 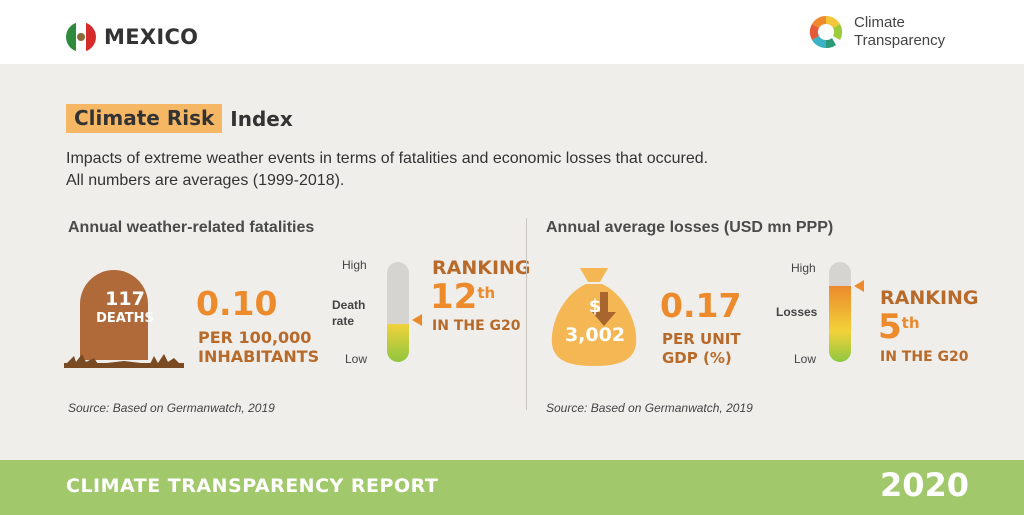 What do you see at coordinates (512, 32) in the screenshot?
I see `top-bar: MEXICO Climate Transparency` at bounding box center [512, 32].